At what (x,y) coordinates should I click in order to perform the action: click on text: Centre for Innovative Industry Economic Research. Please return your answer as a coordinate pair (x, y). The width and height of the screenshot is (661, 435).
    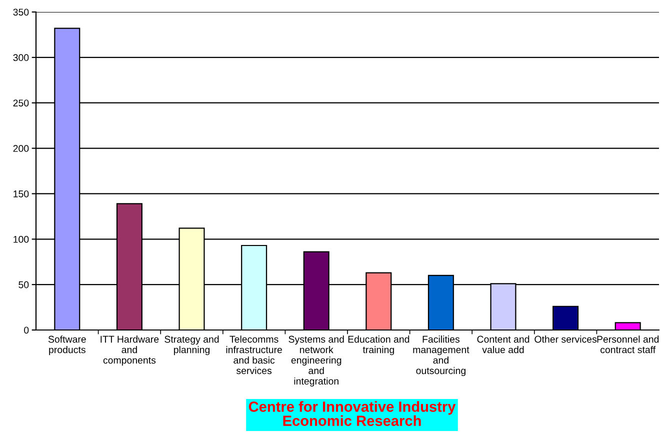
    Looking at the image, I should click on (352, 413).